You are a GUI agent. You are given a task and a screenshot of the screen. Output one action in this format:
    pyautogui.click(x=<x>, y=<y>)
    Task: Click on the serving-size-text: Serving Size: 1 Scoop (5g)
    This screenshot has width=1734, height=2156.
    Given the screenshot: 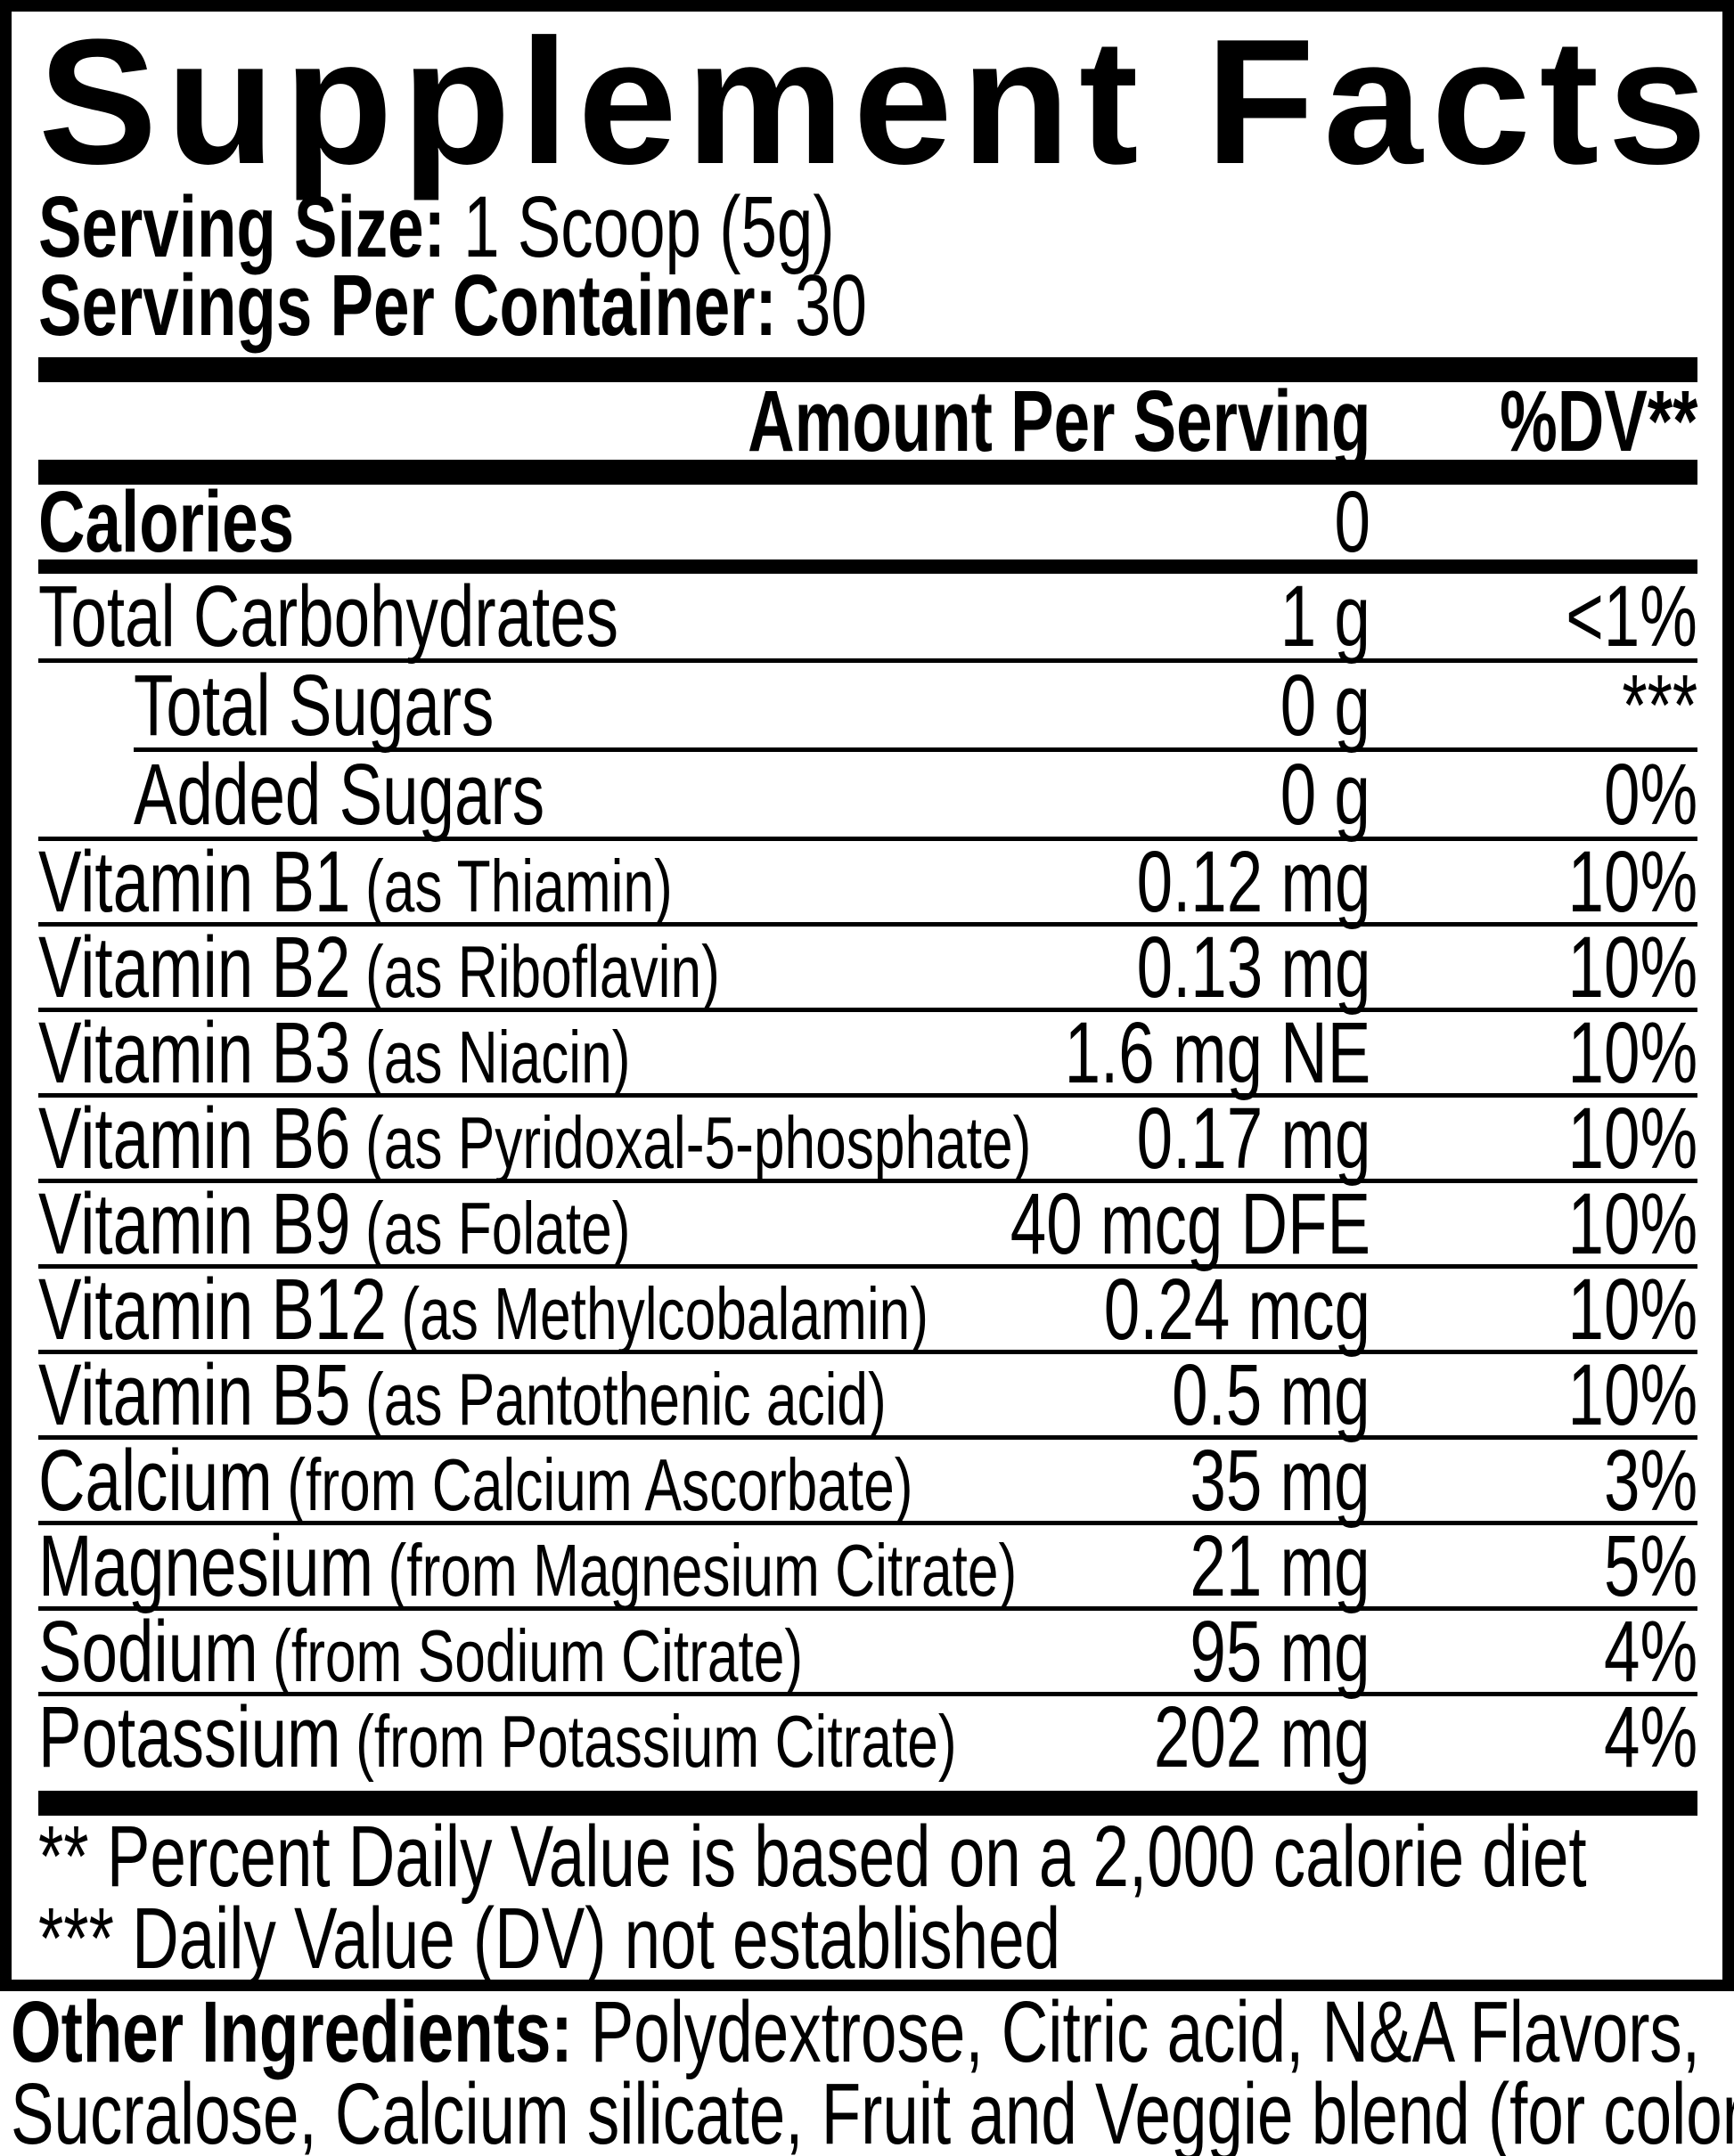 What is the action you would take?
    pyautogui.click(x=436, y=227)
    